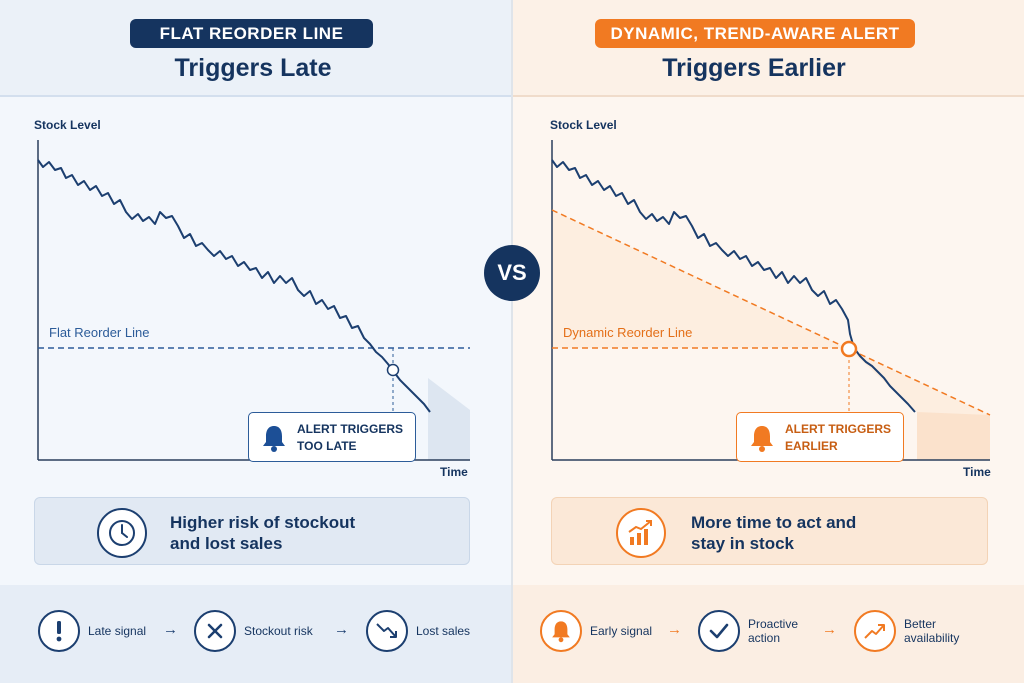 The image size is (1024, 683). I want to click on left-flow: Late signal → Stockout risk → Lost sales, so click(256, 634).